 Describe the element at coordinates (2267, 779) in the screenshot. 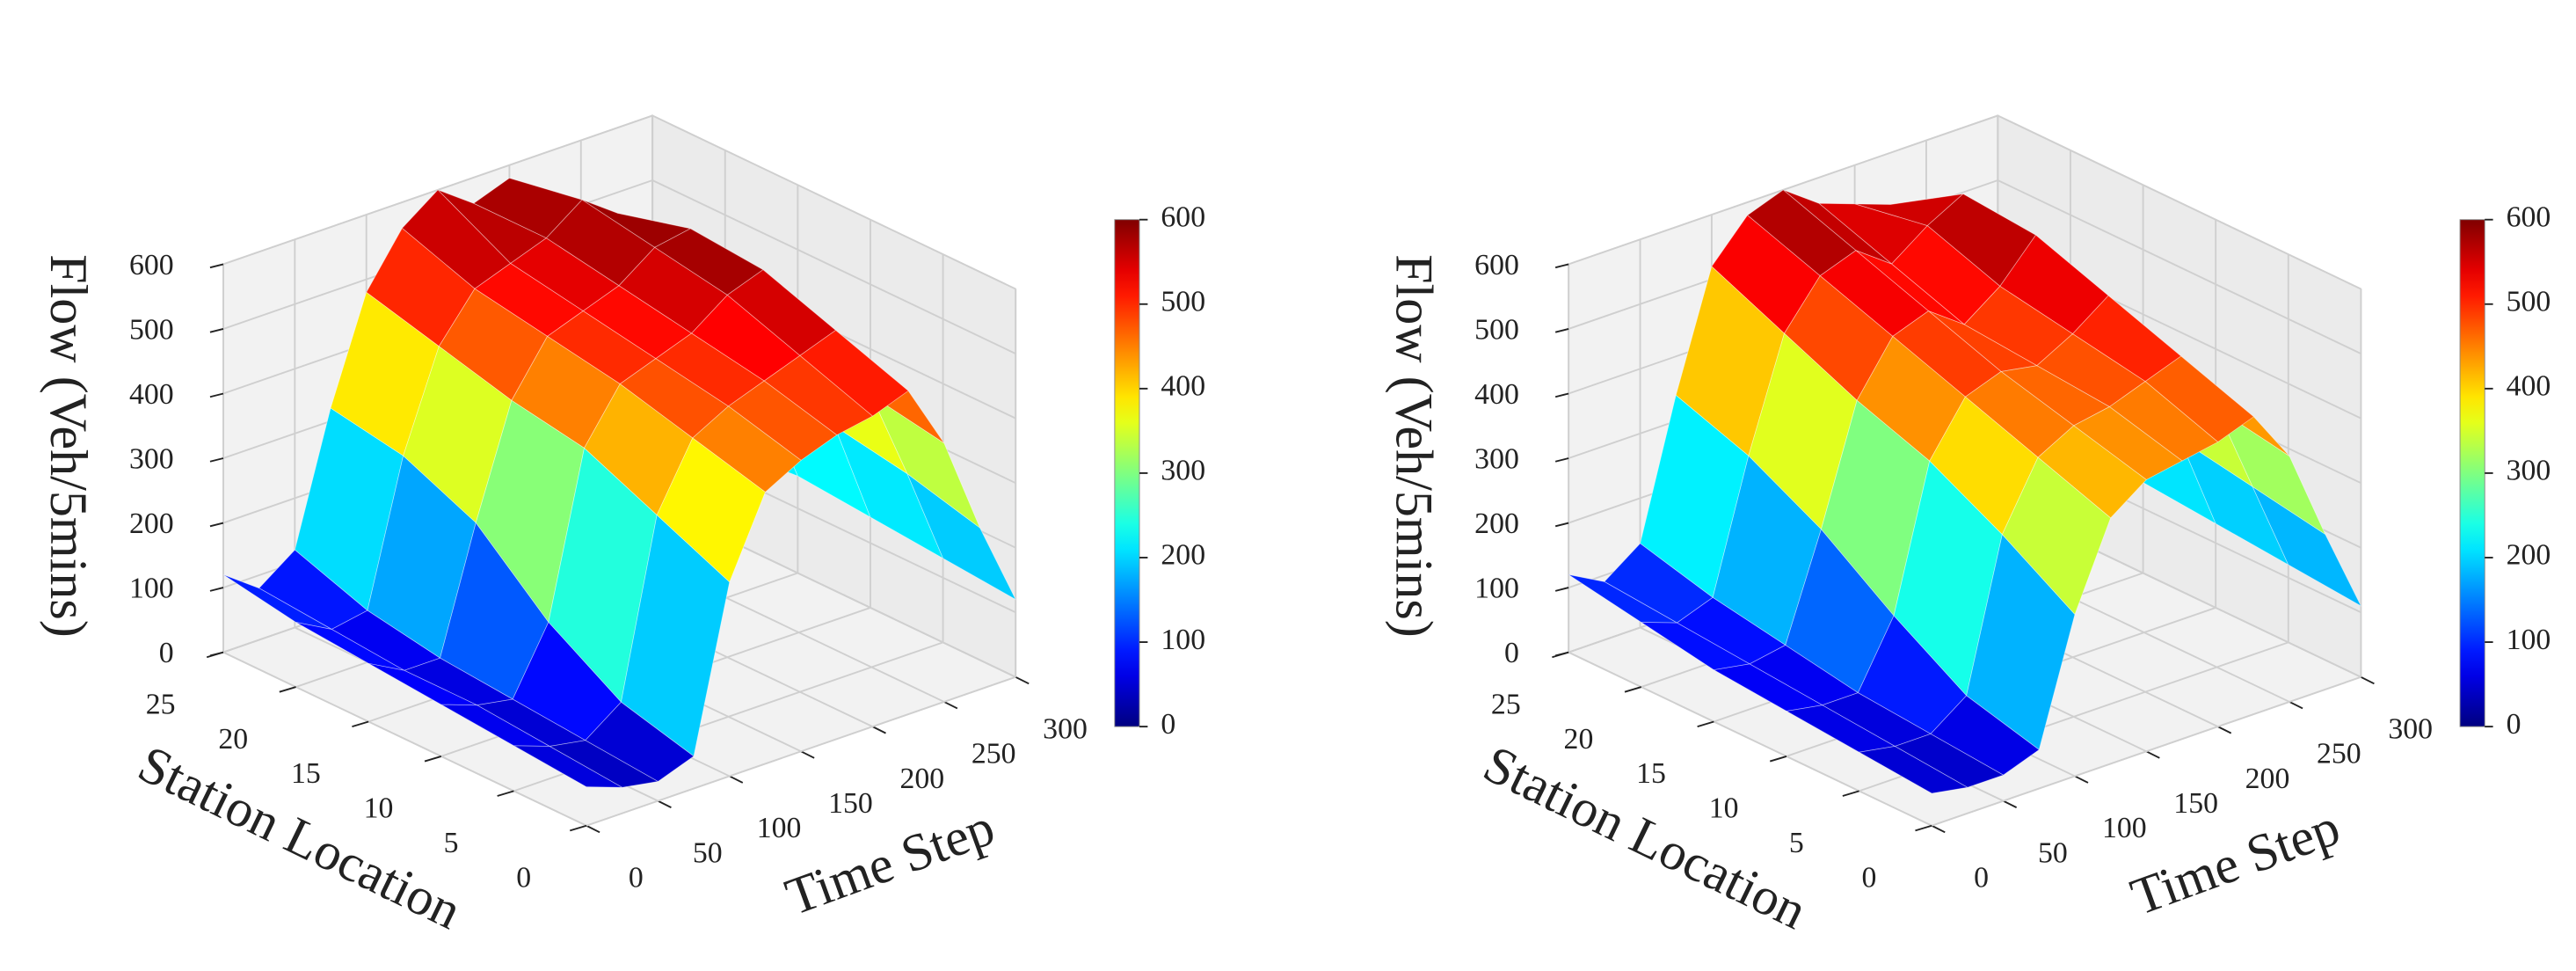

I see `x-tick-label: 200` at that location.